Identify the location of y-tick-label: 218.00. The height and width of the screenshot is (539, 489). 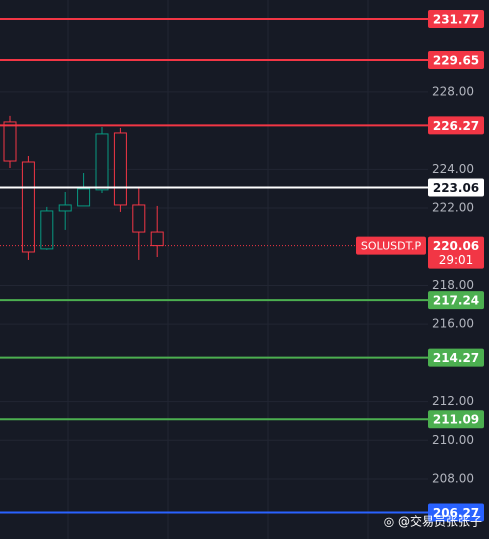
(453, 285).